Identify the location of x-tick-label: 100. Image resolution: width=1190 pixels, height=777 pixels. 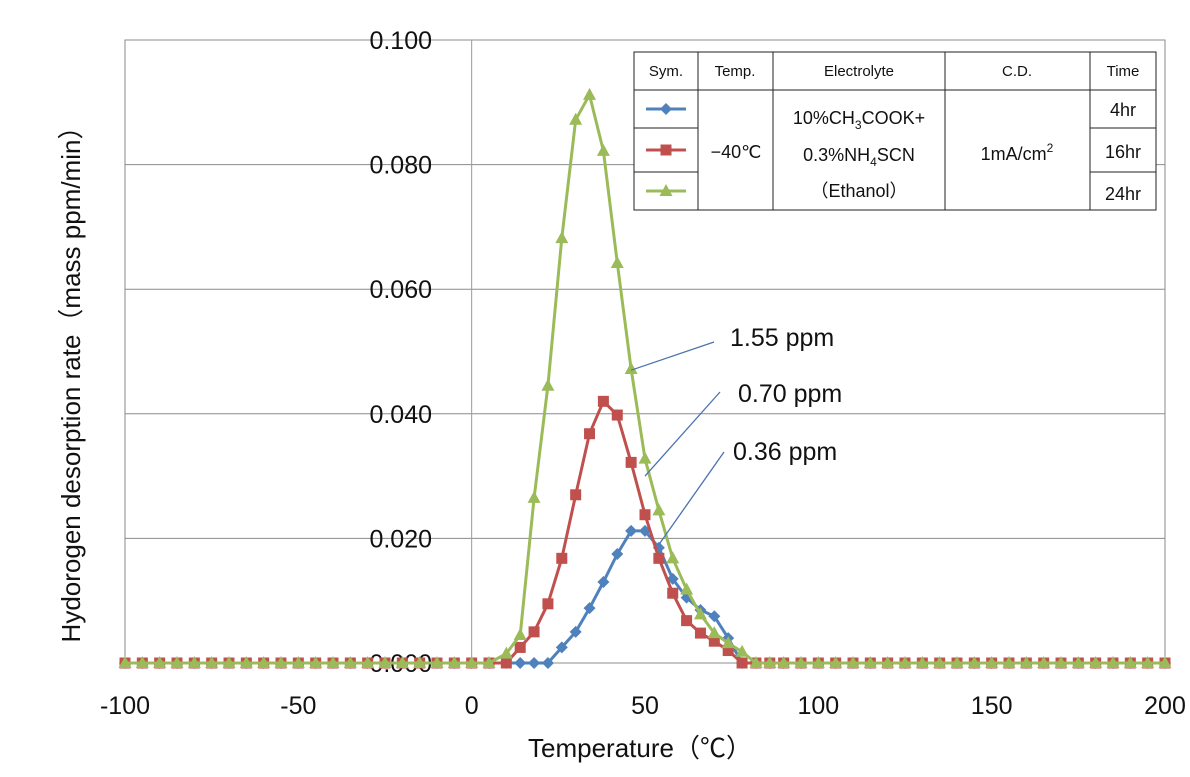
(818, 706).